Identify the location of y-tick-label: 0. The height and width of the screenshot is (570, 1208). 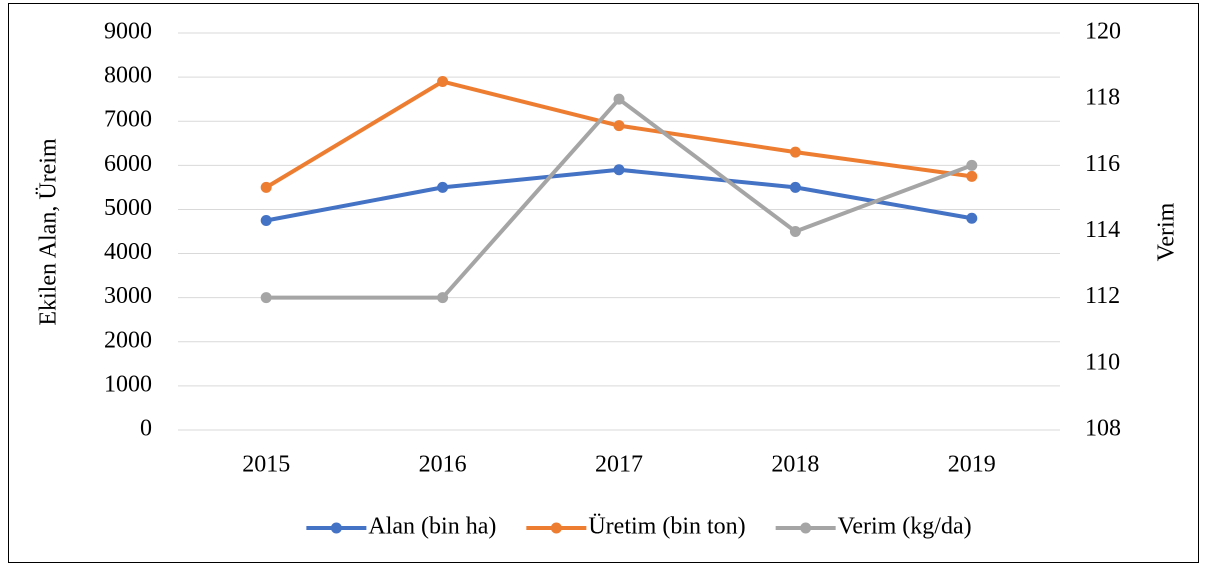
(146, 429).